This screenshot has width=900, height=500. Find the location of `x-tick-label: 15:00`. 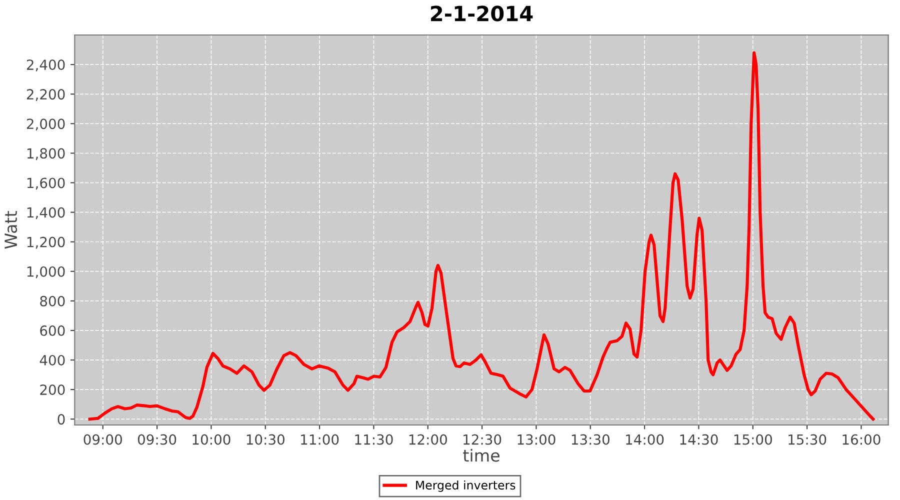

x-tick-label: 15:00 is located at coordinates (753, 439).